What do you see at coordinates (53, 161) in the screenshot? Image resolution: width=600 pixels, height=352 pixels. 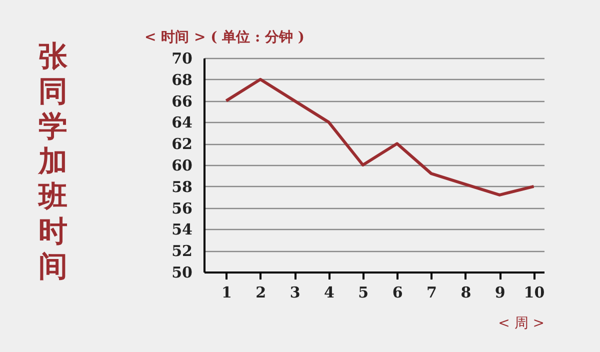 I see `text: 张同学加班时间` at bounding box center [53, 161].